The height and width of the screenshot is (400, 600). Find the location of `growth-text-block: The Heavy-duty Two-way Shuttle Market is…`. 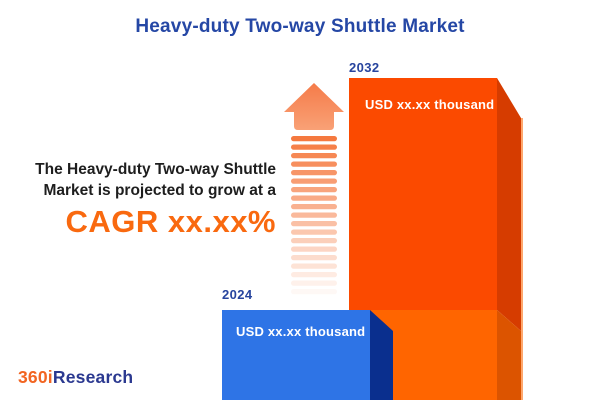

growth-text-block: The Heavy-duty Two-way Shuttle Market is… is located at coordinates (148, 199).